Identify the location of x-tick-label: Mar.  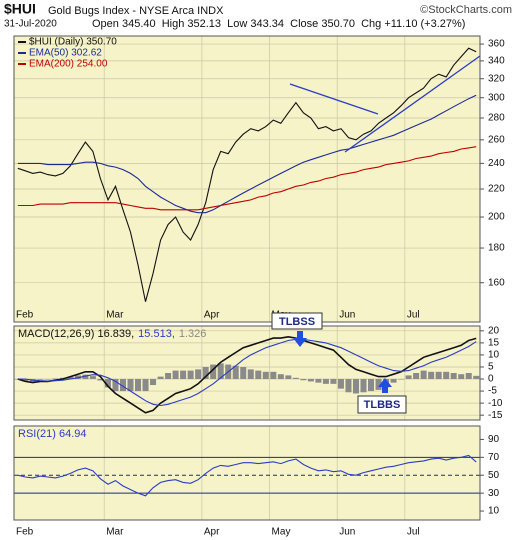
(115, 532).